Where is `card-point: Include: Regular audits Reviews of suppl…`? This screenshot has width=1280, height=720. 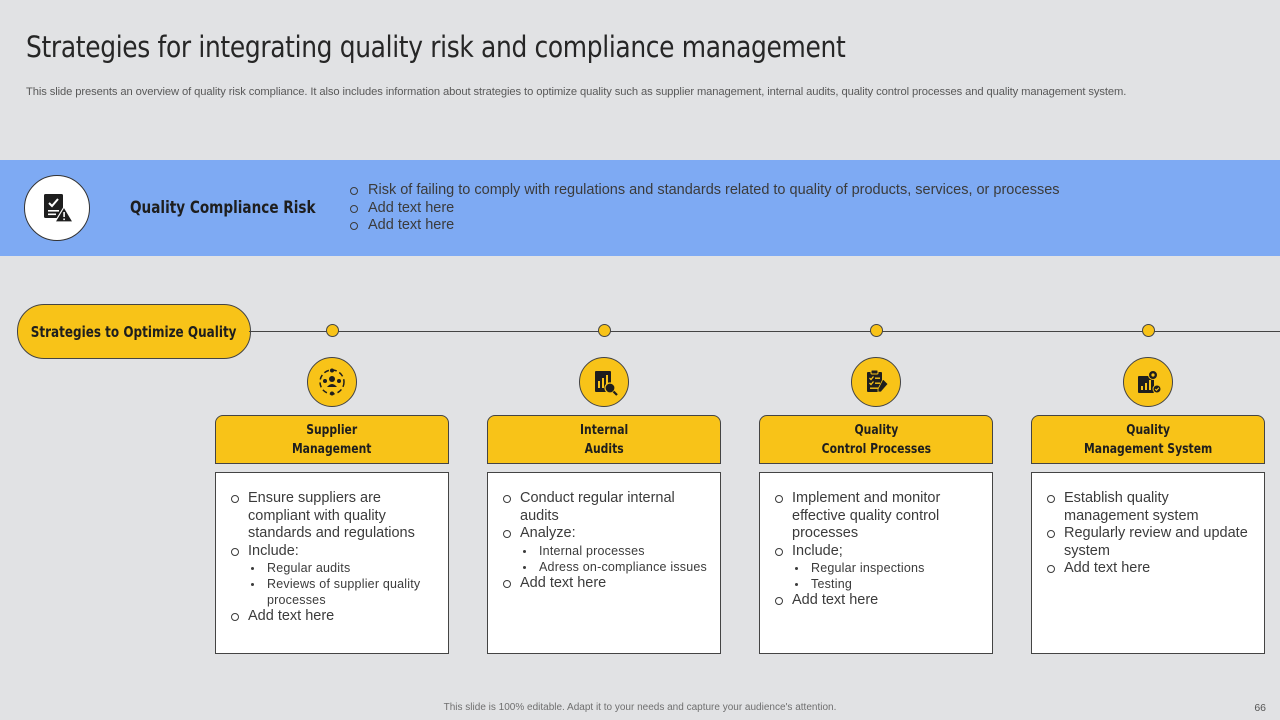 card-point: Include: Regular audits Reviews of suppl… is located at coordinates (334, 576).